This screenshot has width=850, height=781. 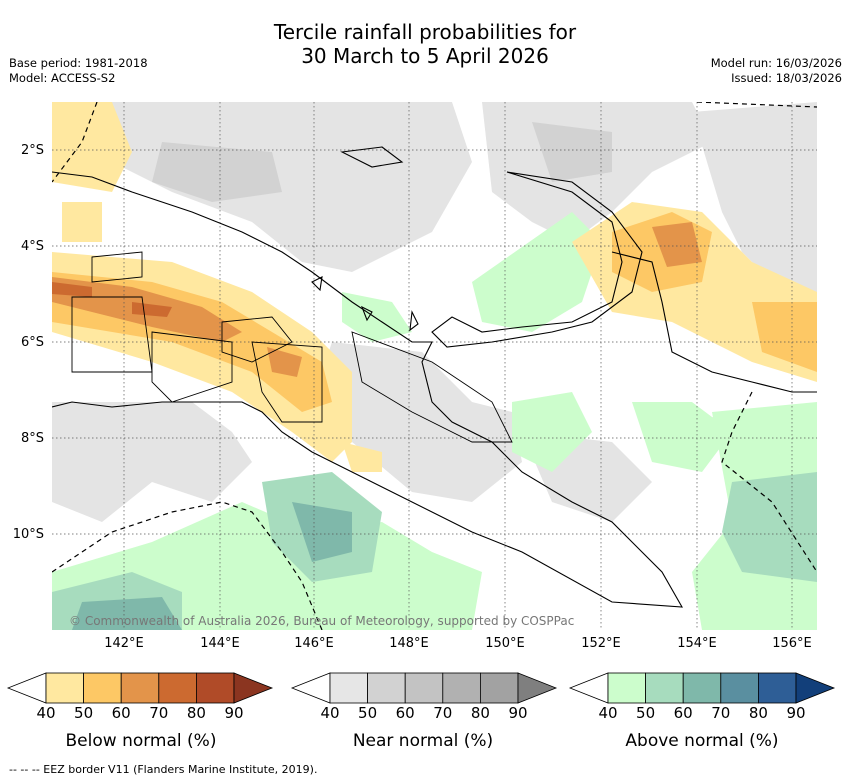 I want to click on near-colorbar-max-tip, so click(x=537, y=688).